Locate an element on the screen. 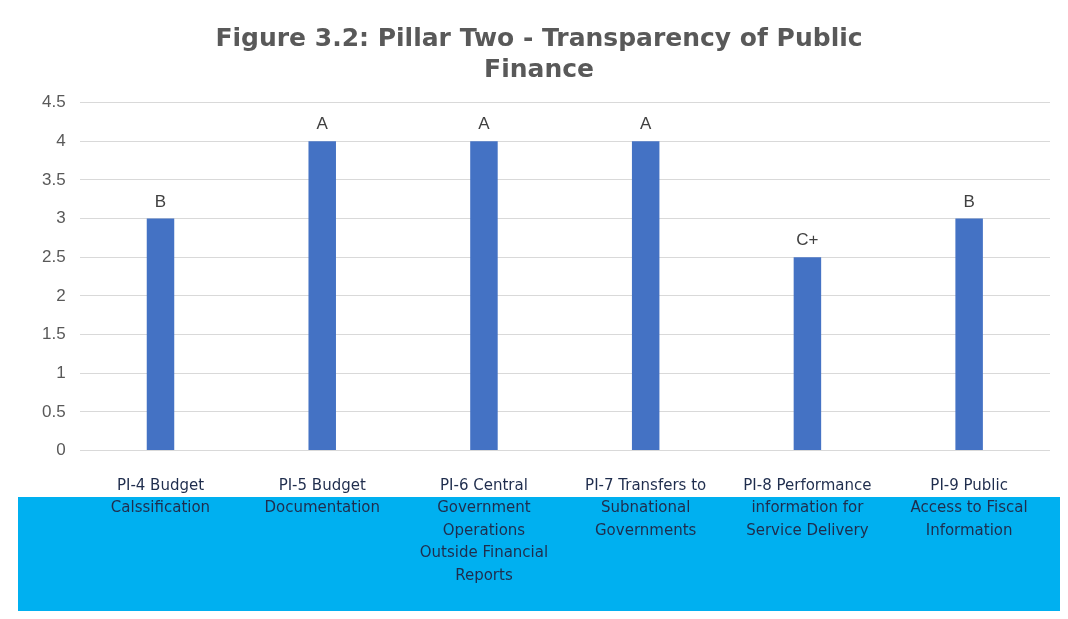 This screenshot has height=619, width=1068. y-tick-label: 2 is located at coordinates (61, 295).